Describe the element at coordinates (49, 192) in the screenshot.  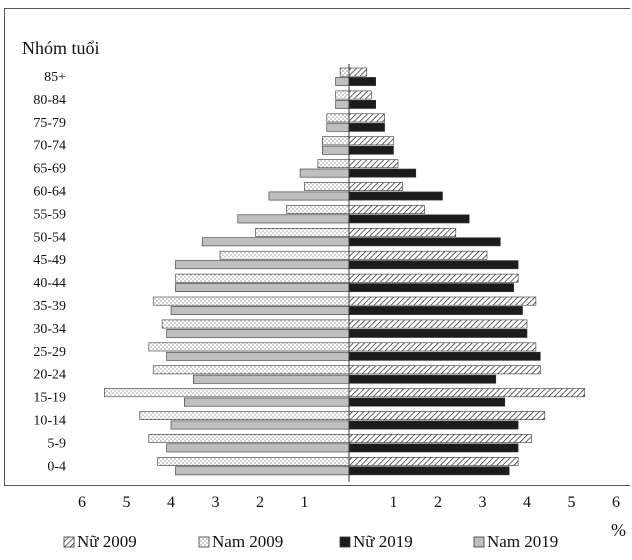
I see `y-tick-label: 60-64` at that location.